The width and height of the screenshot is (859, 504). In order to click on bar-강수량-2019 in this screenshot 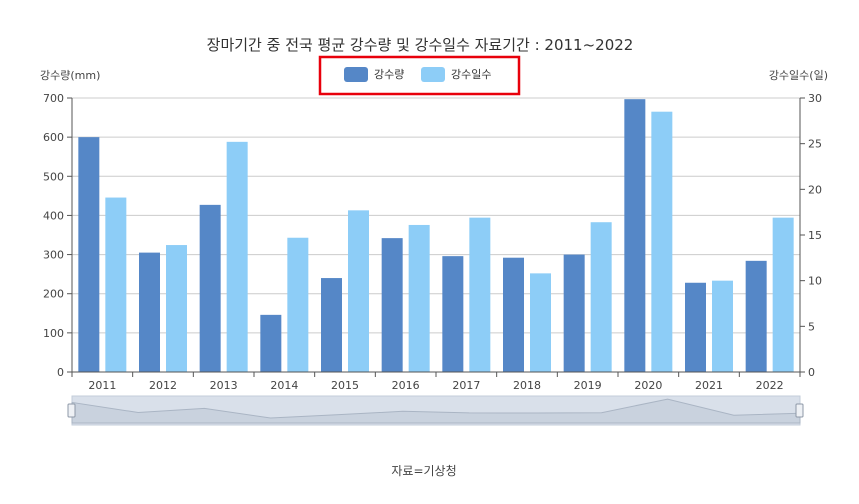, I will do `click(574, 313)`.